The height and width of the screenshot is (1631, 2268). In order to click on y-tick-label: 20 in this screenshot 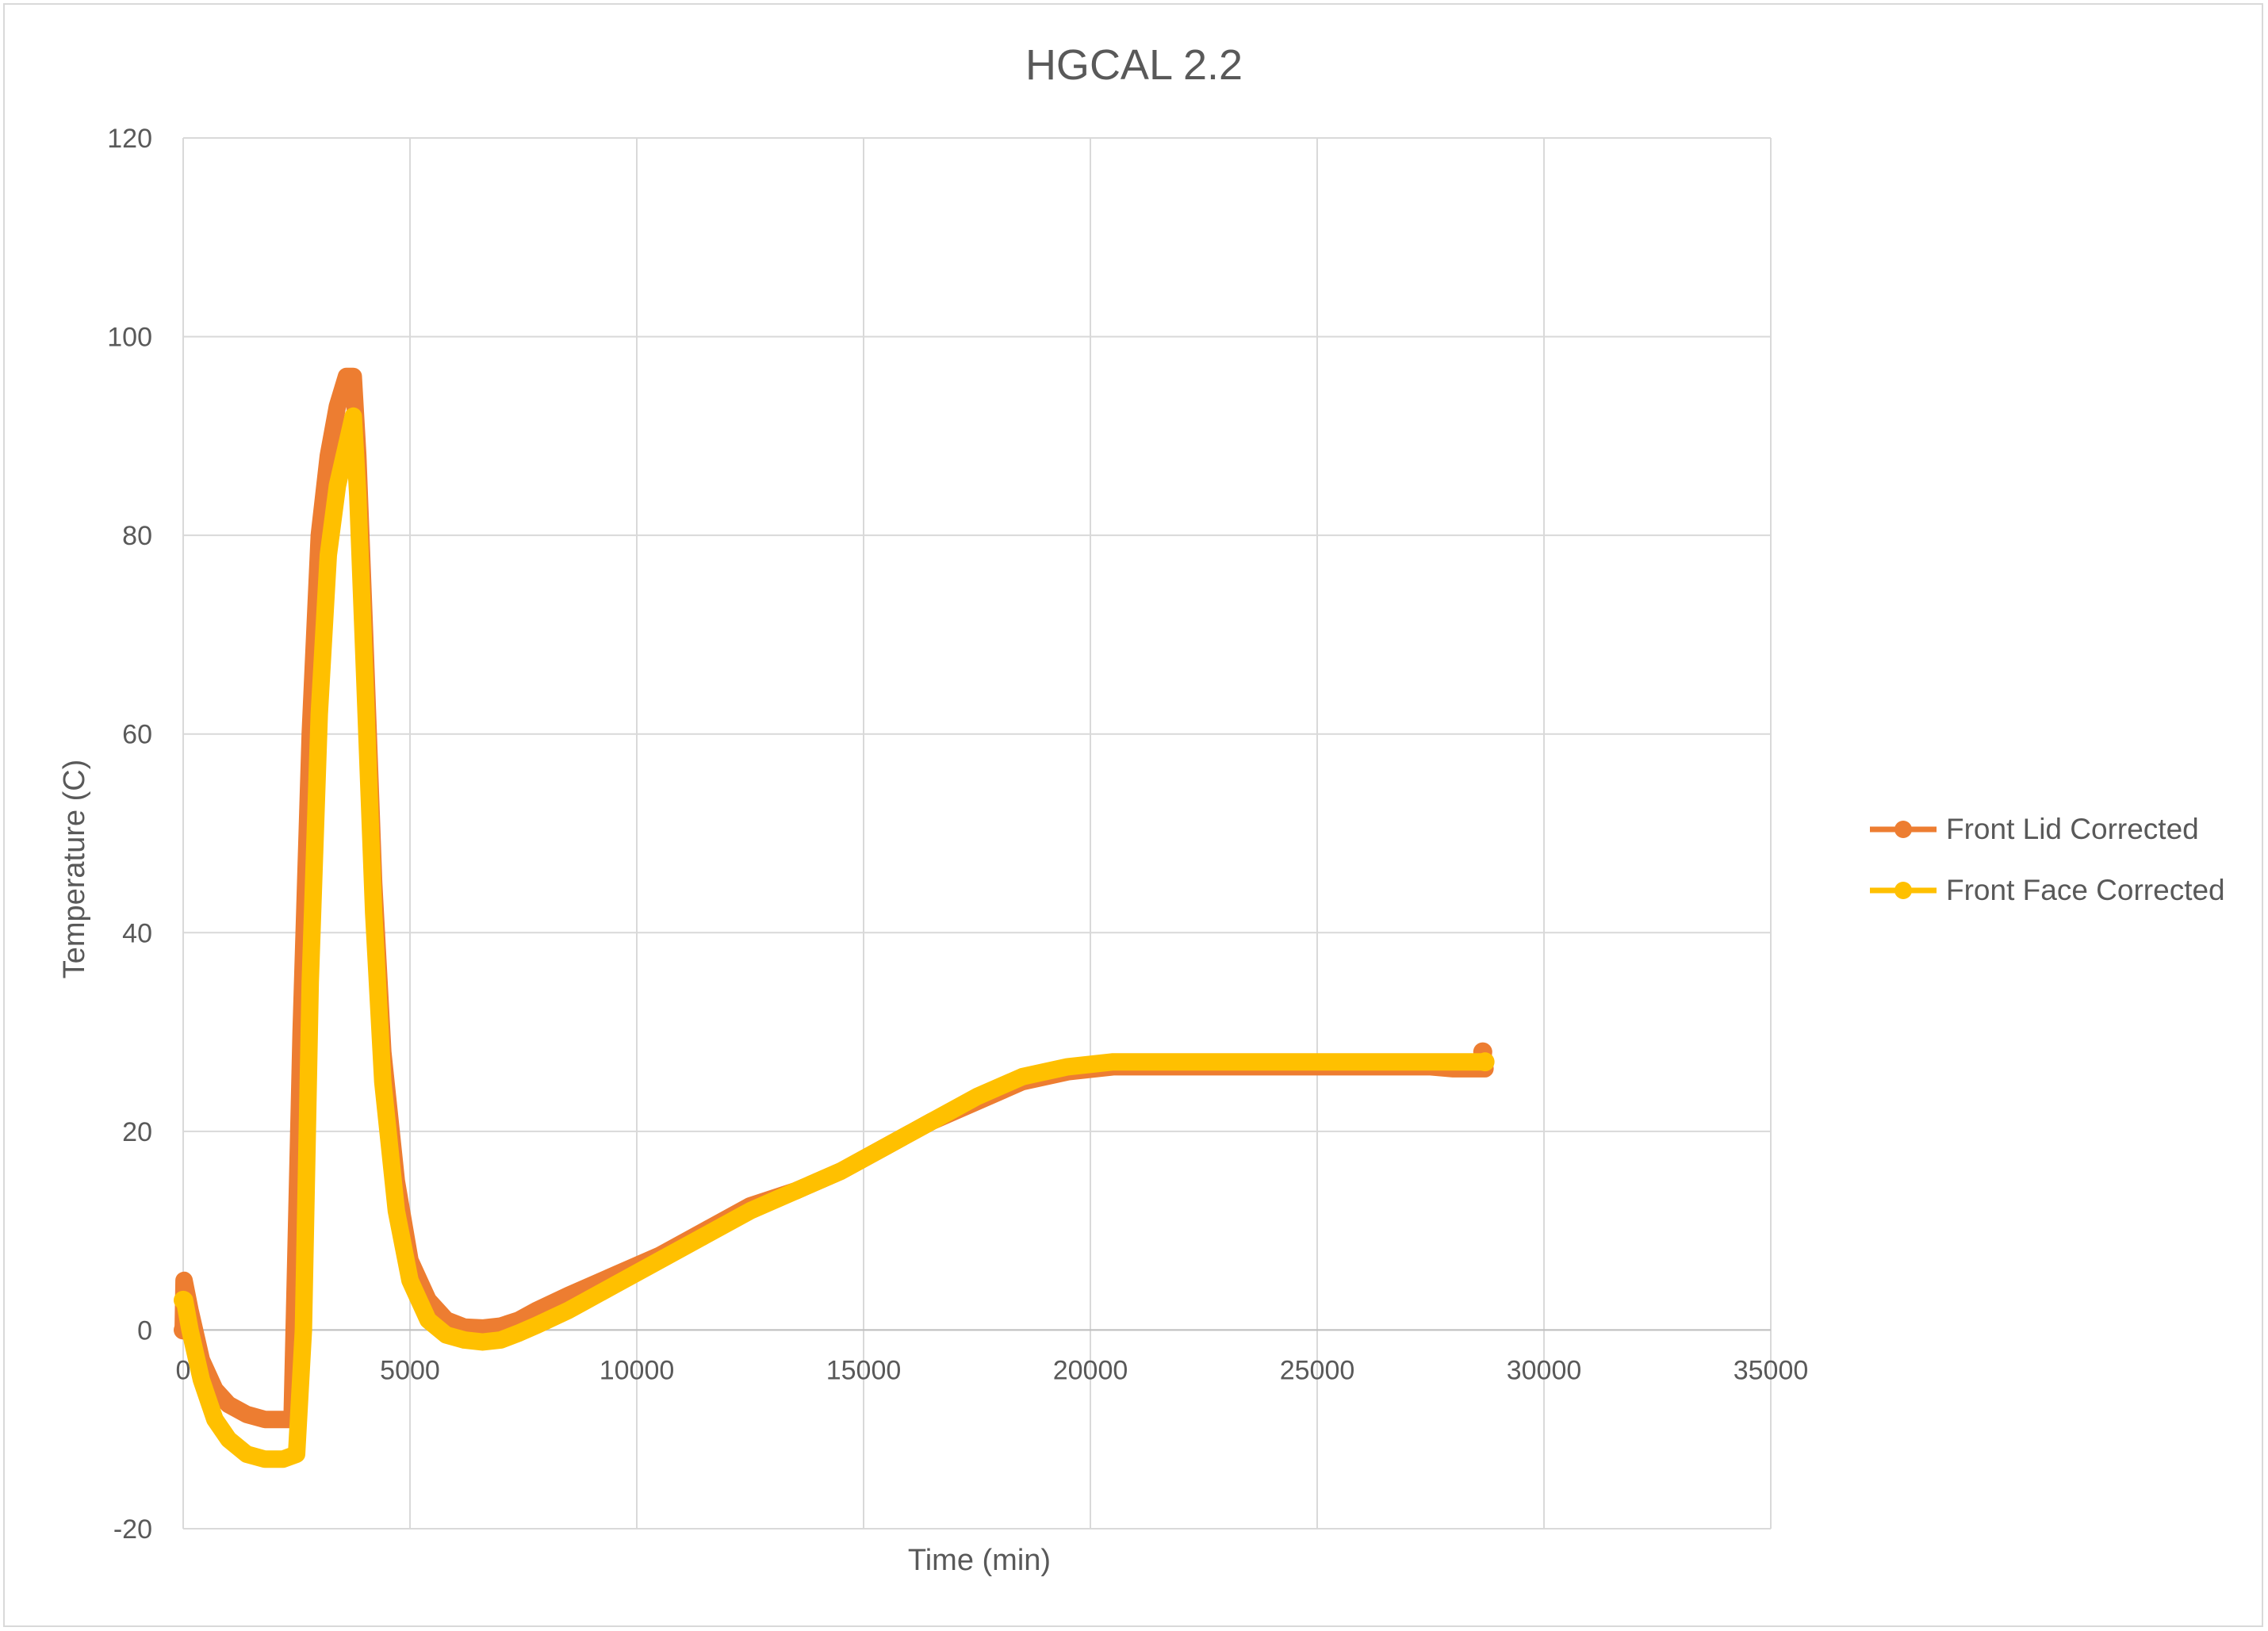, I will do `click(137, 1132)`.